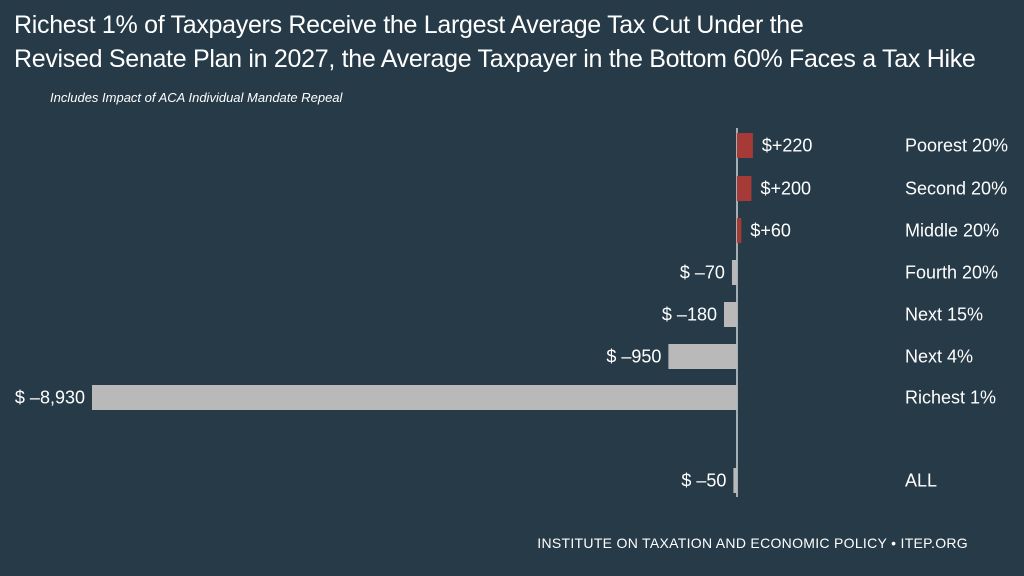 The width and height of the screenshot is (1024, 576). What do you see at coordinates (787, 146) in the screenshot?
I see `value-label-poorest-20: $+220` at bounding box center [787, 146].